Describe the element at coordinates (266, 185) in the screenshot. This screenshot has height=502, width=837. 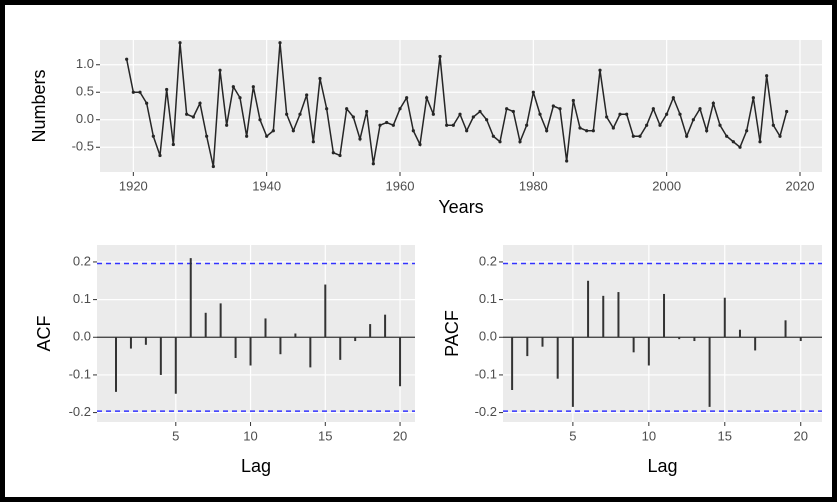
I see `x-tick-label: 1940` at that location.